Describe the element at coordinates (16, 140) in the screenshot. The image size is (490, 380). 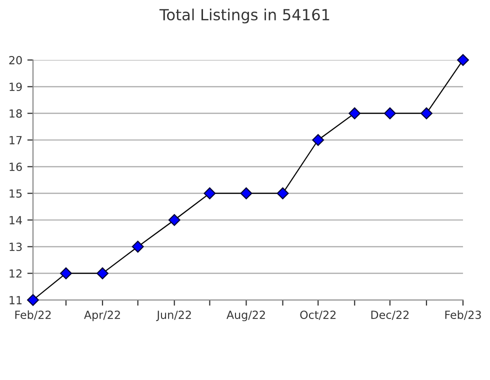
I see `y-tick-label: 17` at that location.